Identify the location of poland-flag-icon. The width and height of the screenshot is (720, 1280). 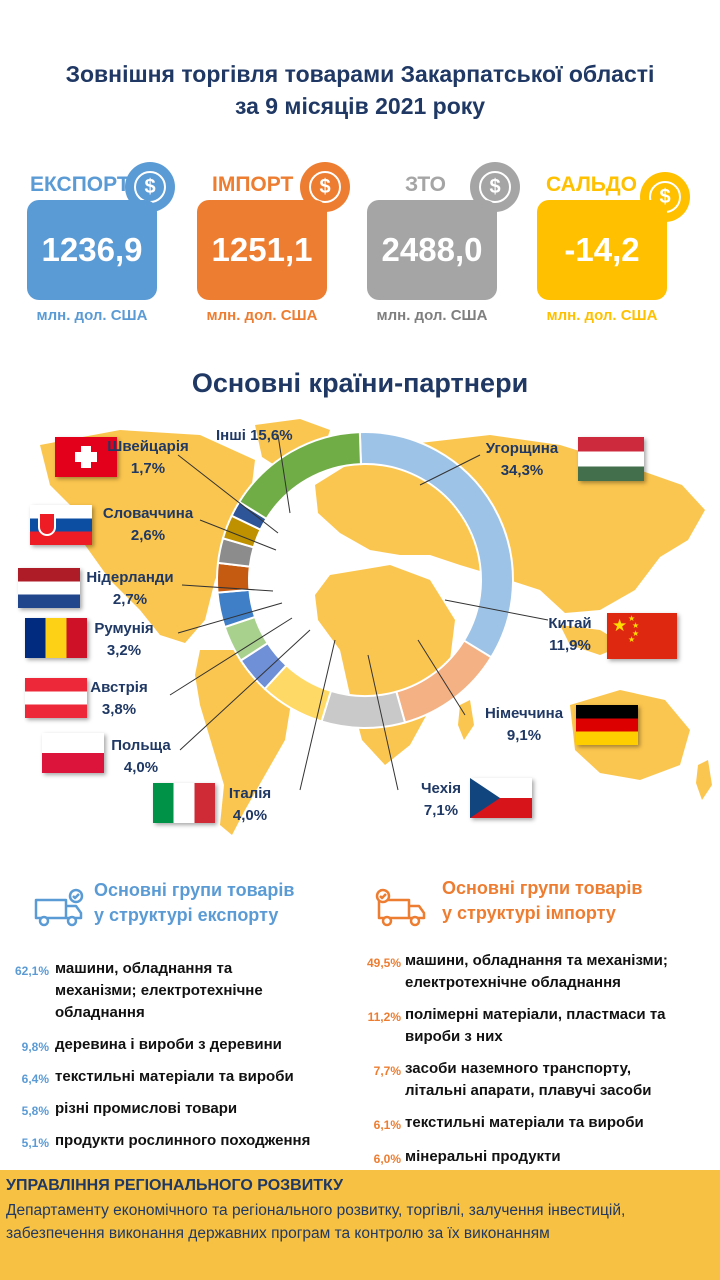
(73, 753).